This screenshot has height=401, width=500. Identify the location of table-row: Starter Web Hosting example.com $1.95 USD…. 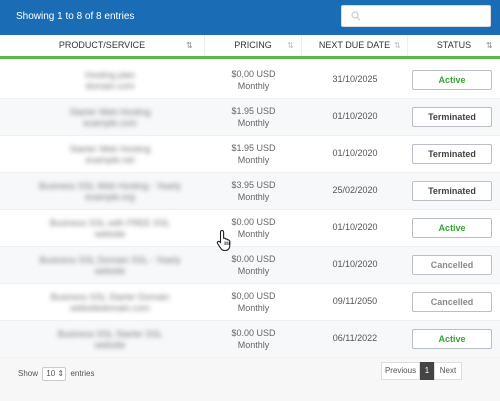
(250, 117).